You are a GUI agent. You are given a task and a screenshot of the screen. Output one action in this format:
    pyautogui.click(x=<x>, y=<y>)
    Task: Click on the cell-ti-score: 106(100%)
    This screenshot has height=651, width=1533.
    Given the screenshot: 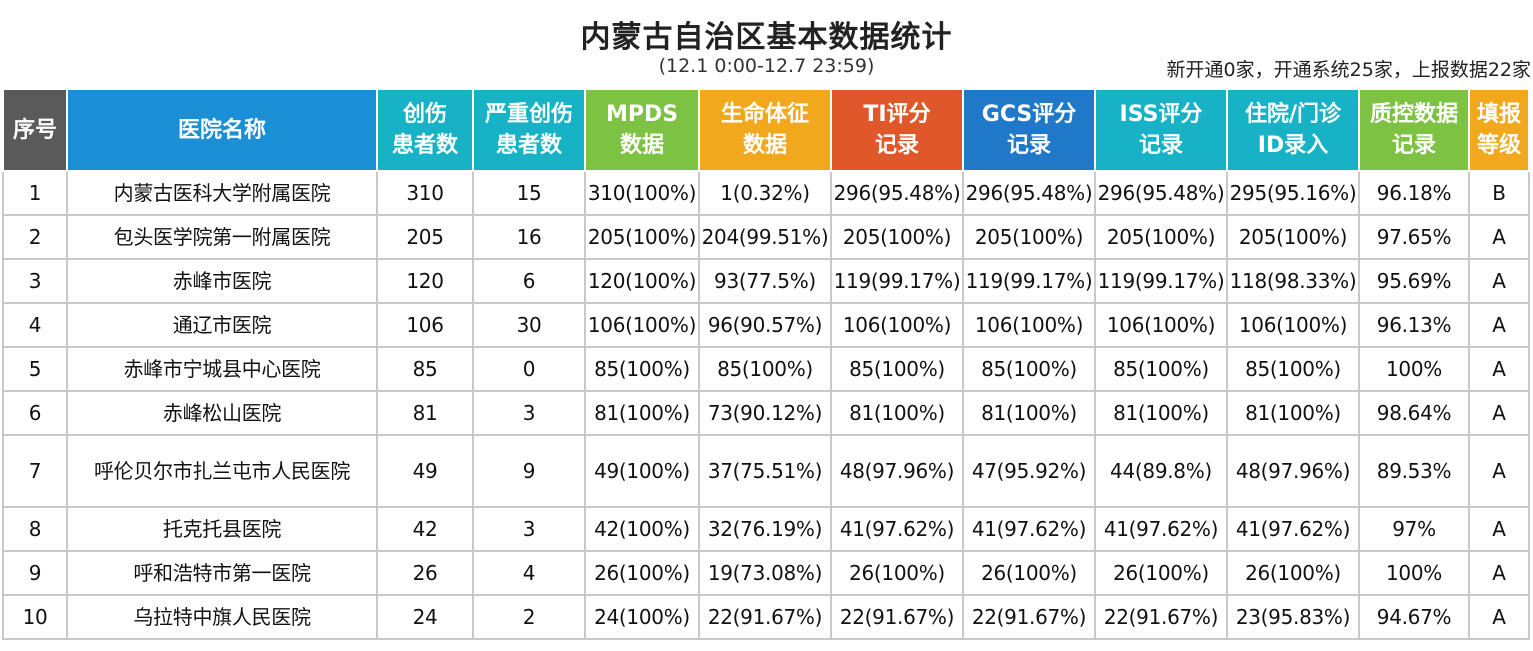 What is the action you would take?
    pyautogui.click(x=897, y=325)
    